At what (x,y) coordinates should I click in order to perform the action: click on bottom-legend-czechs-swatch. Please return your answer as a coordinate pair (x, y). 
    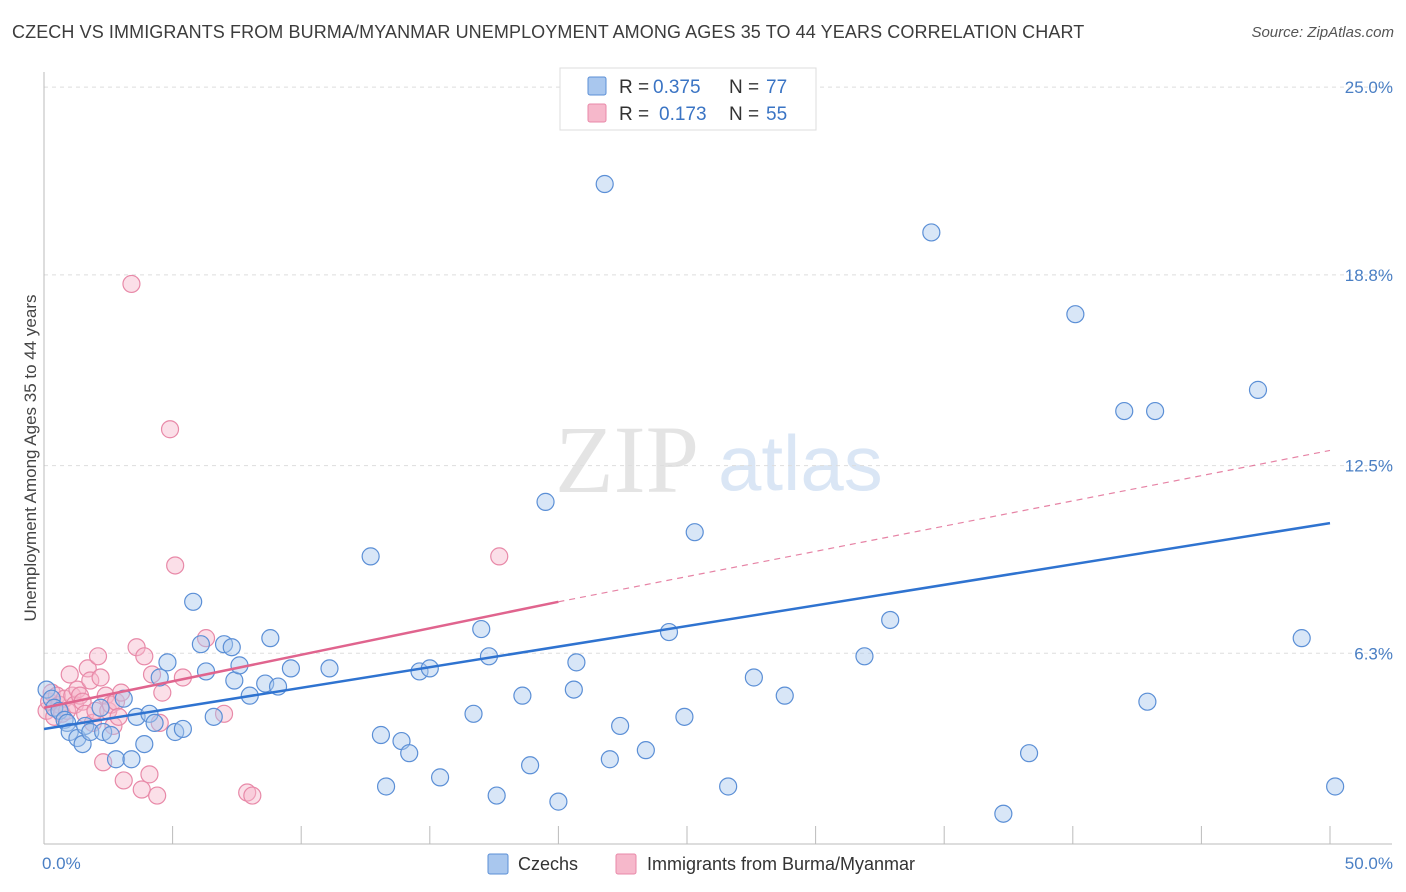
    Looking at the image, I should click on (498, 864).